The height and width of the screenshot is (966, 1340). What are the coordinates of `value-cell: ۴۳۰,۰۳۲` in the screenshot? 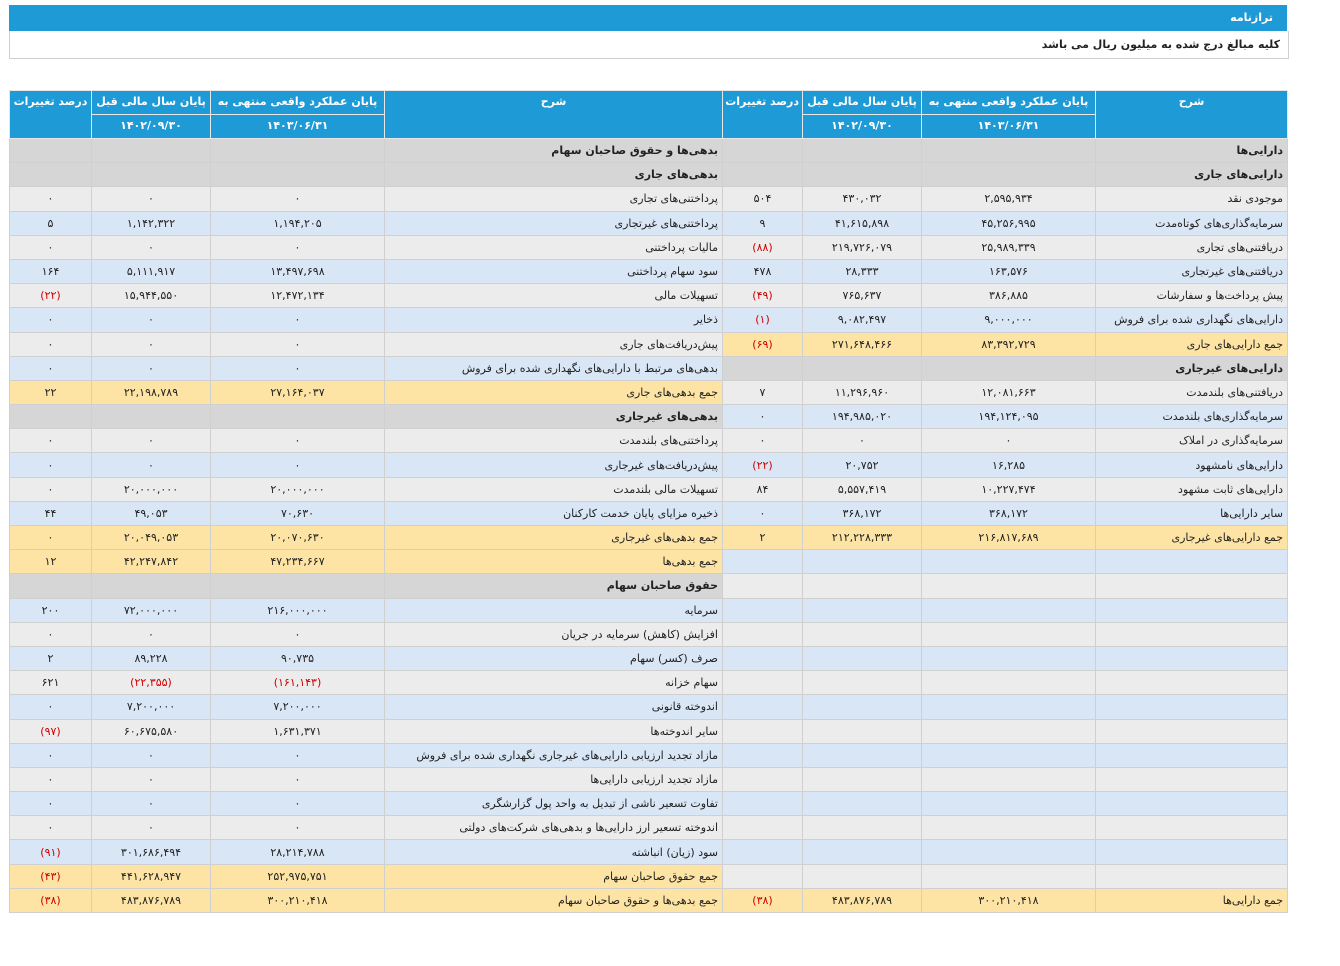 It's located at (862, 199).